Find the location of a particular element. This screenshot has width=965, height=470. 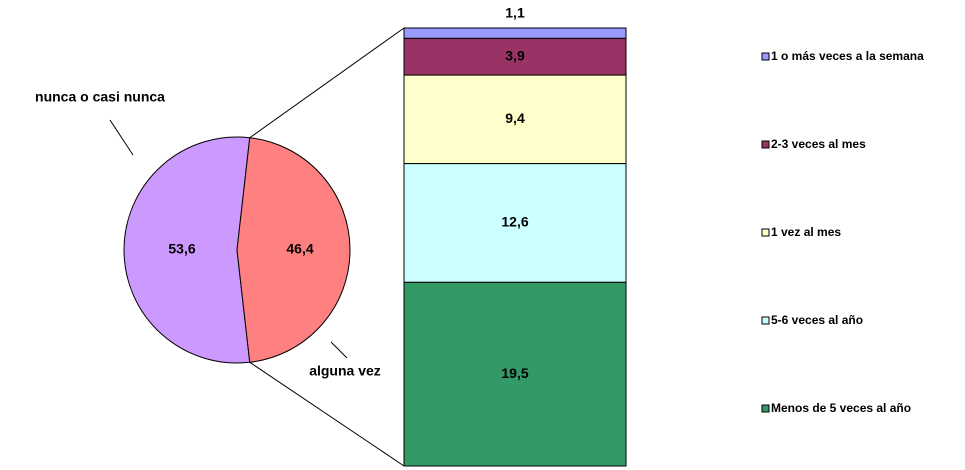

legend-label: 2-3 veces al mes is located at coordinates (818, 144).